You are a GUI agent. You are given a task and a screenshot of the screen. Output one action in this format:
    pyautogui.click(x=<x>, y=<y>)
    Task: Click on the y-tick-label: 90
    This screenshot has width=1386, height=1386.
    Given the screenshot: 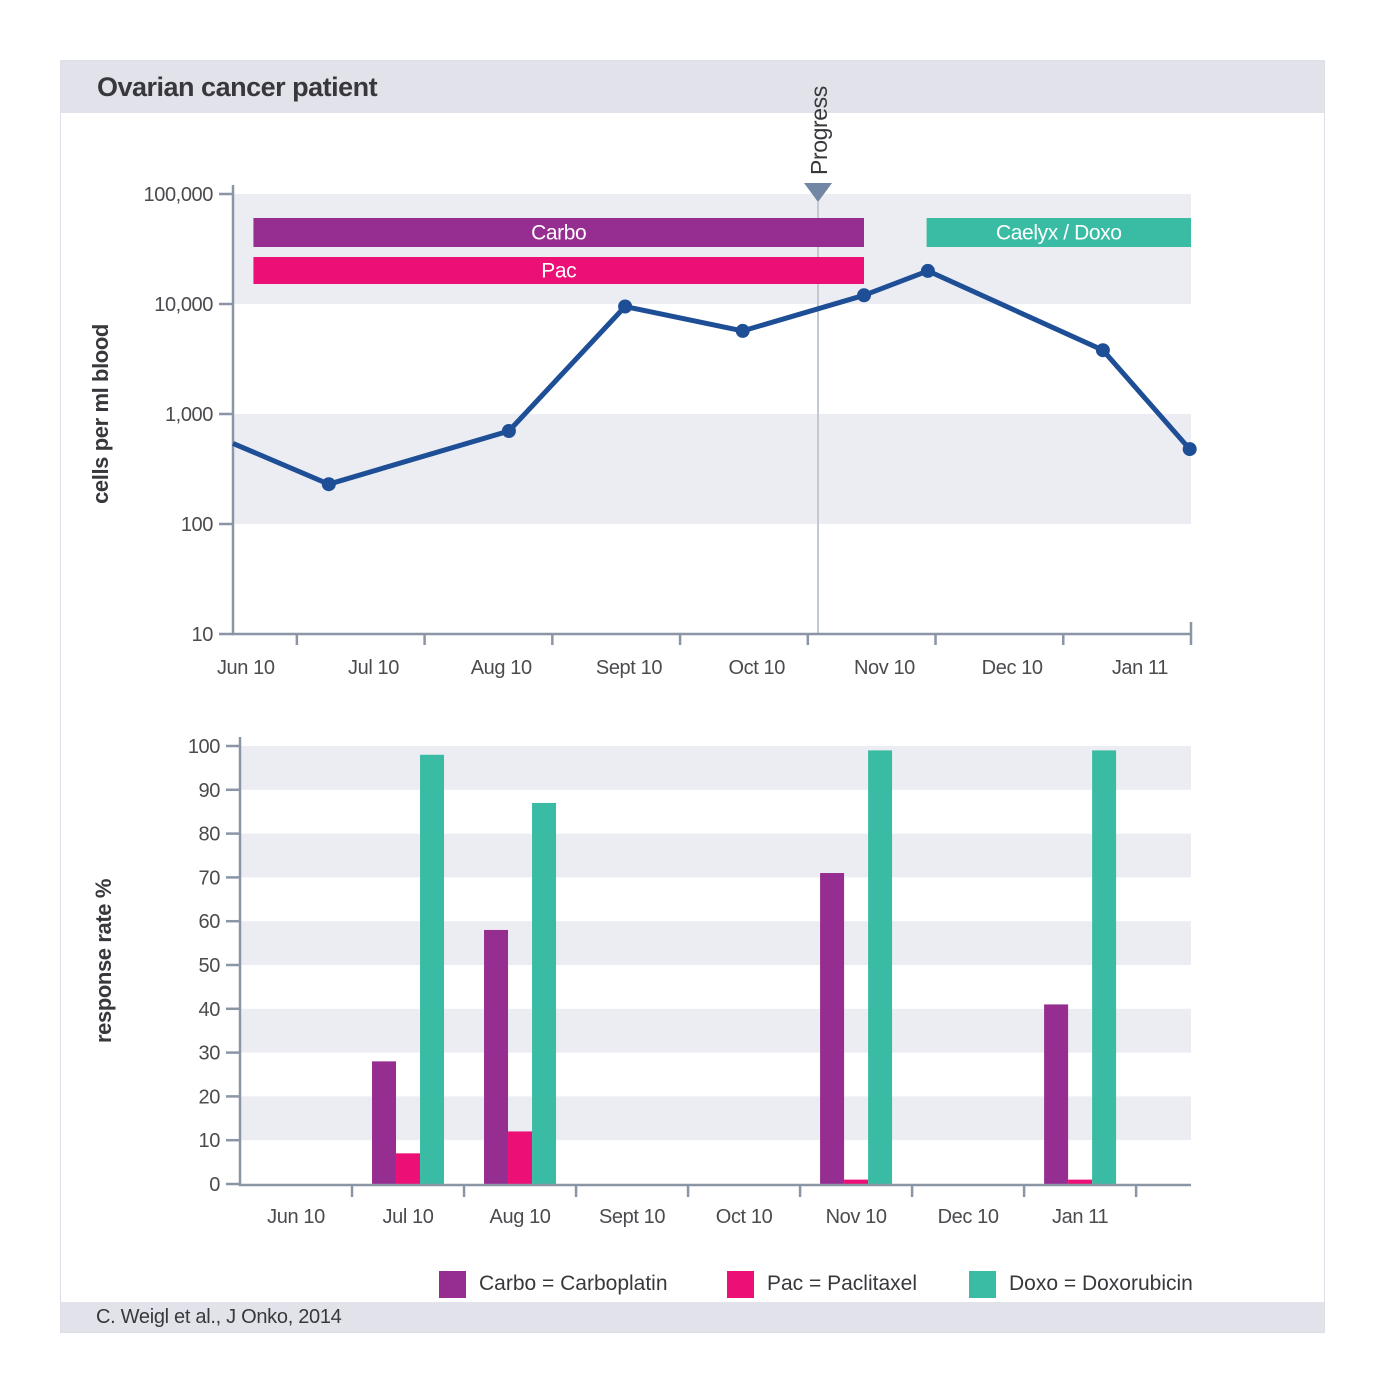 What is the action you would take?
    pyautogui.click(x=210, y=791)
    